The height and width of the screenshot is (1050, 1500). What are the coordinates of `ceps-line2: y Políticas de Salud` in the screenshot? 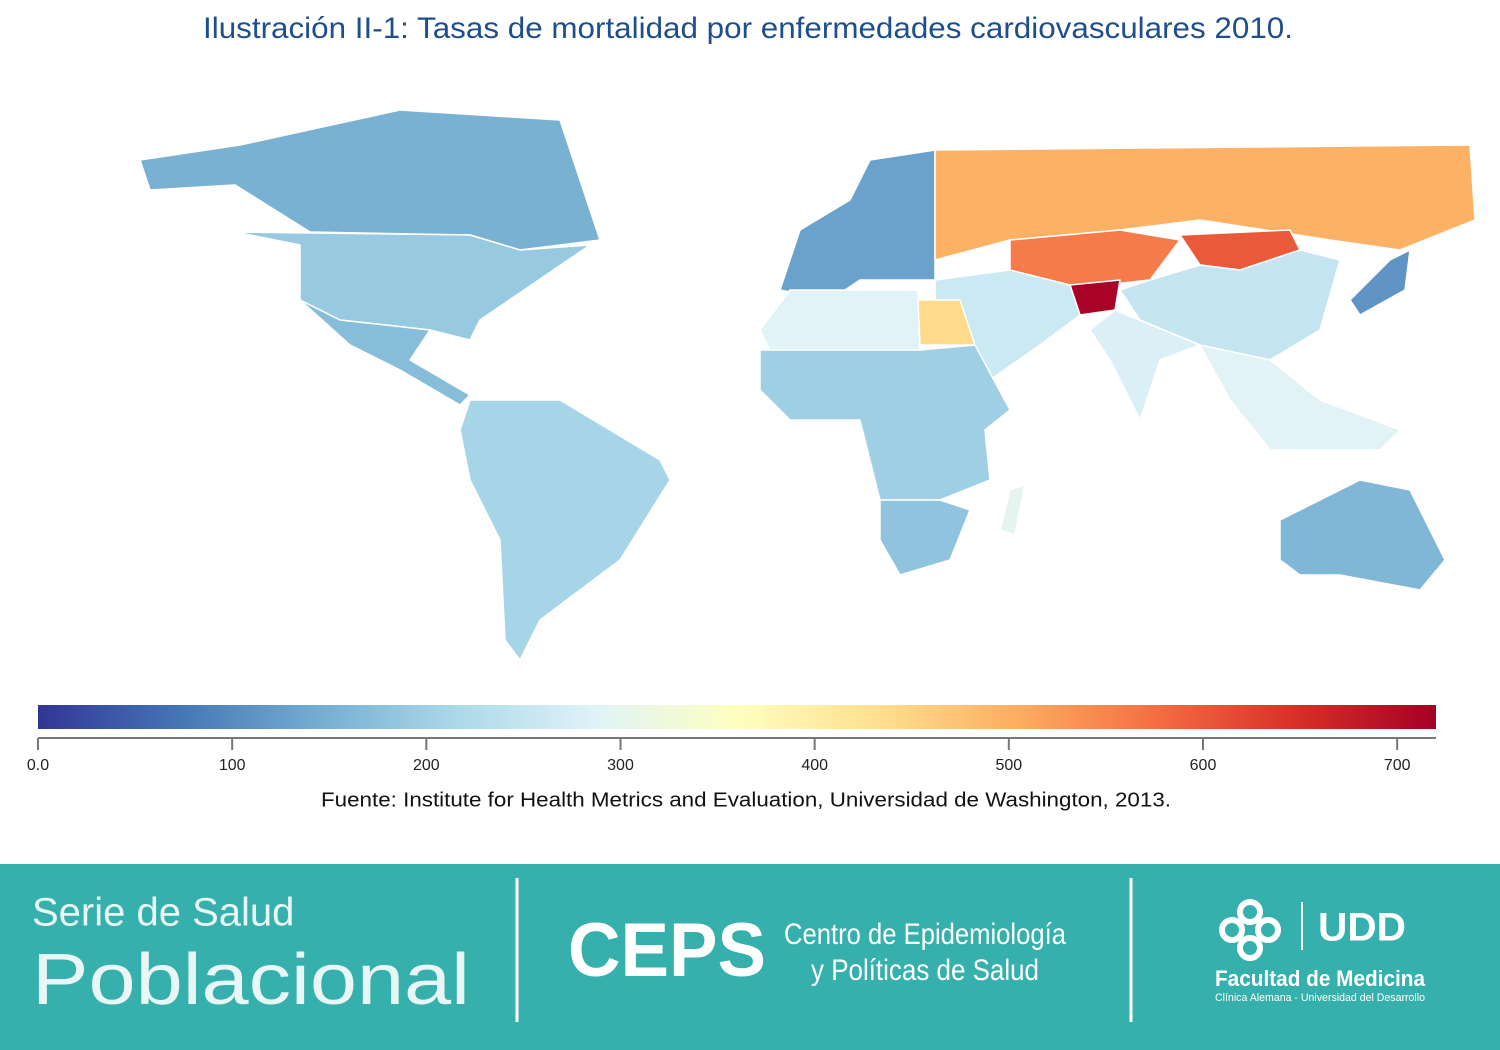 It's located at (925, 970).